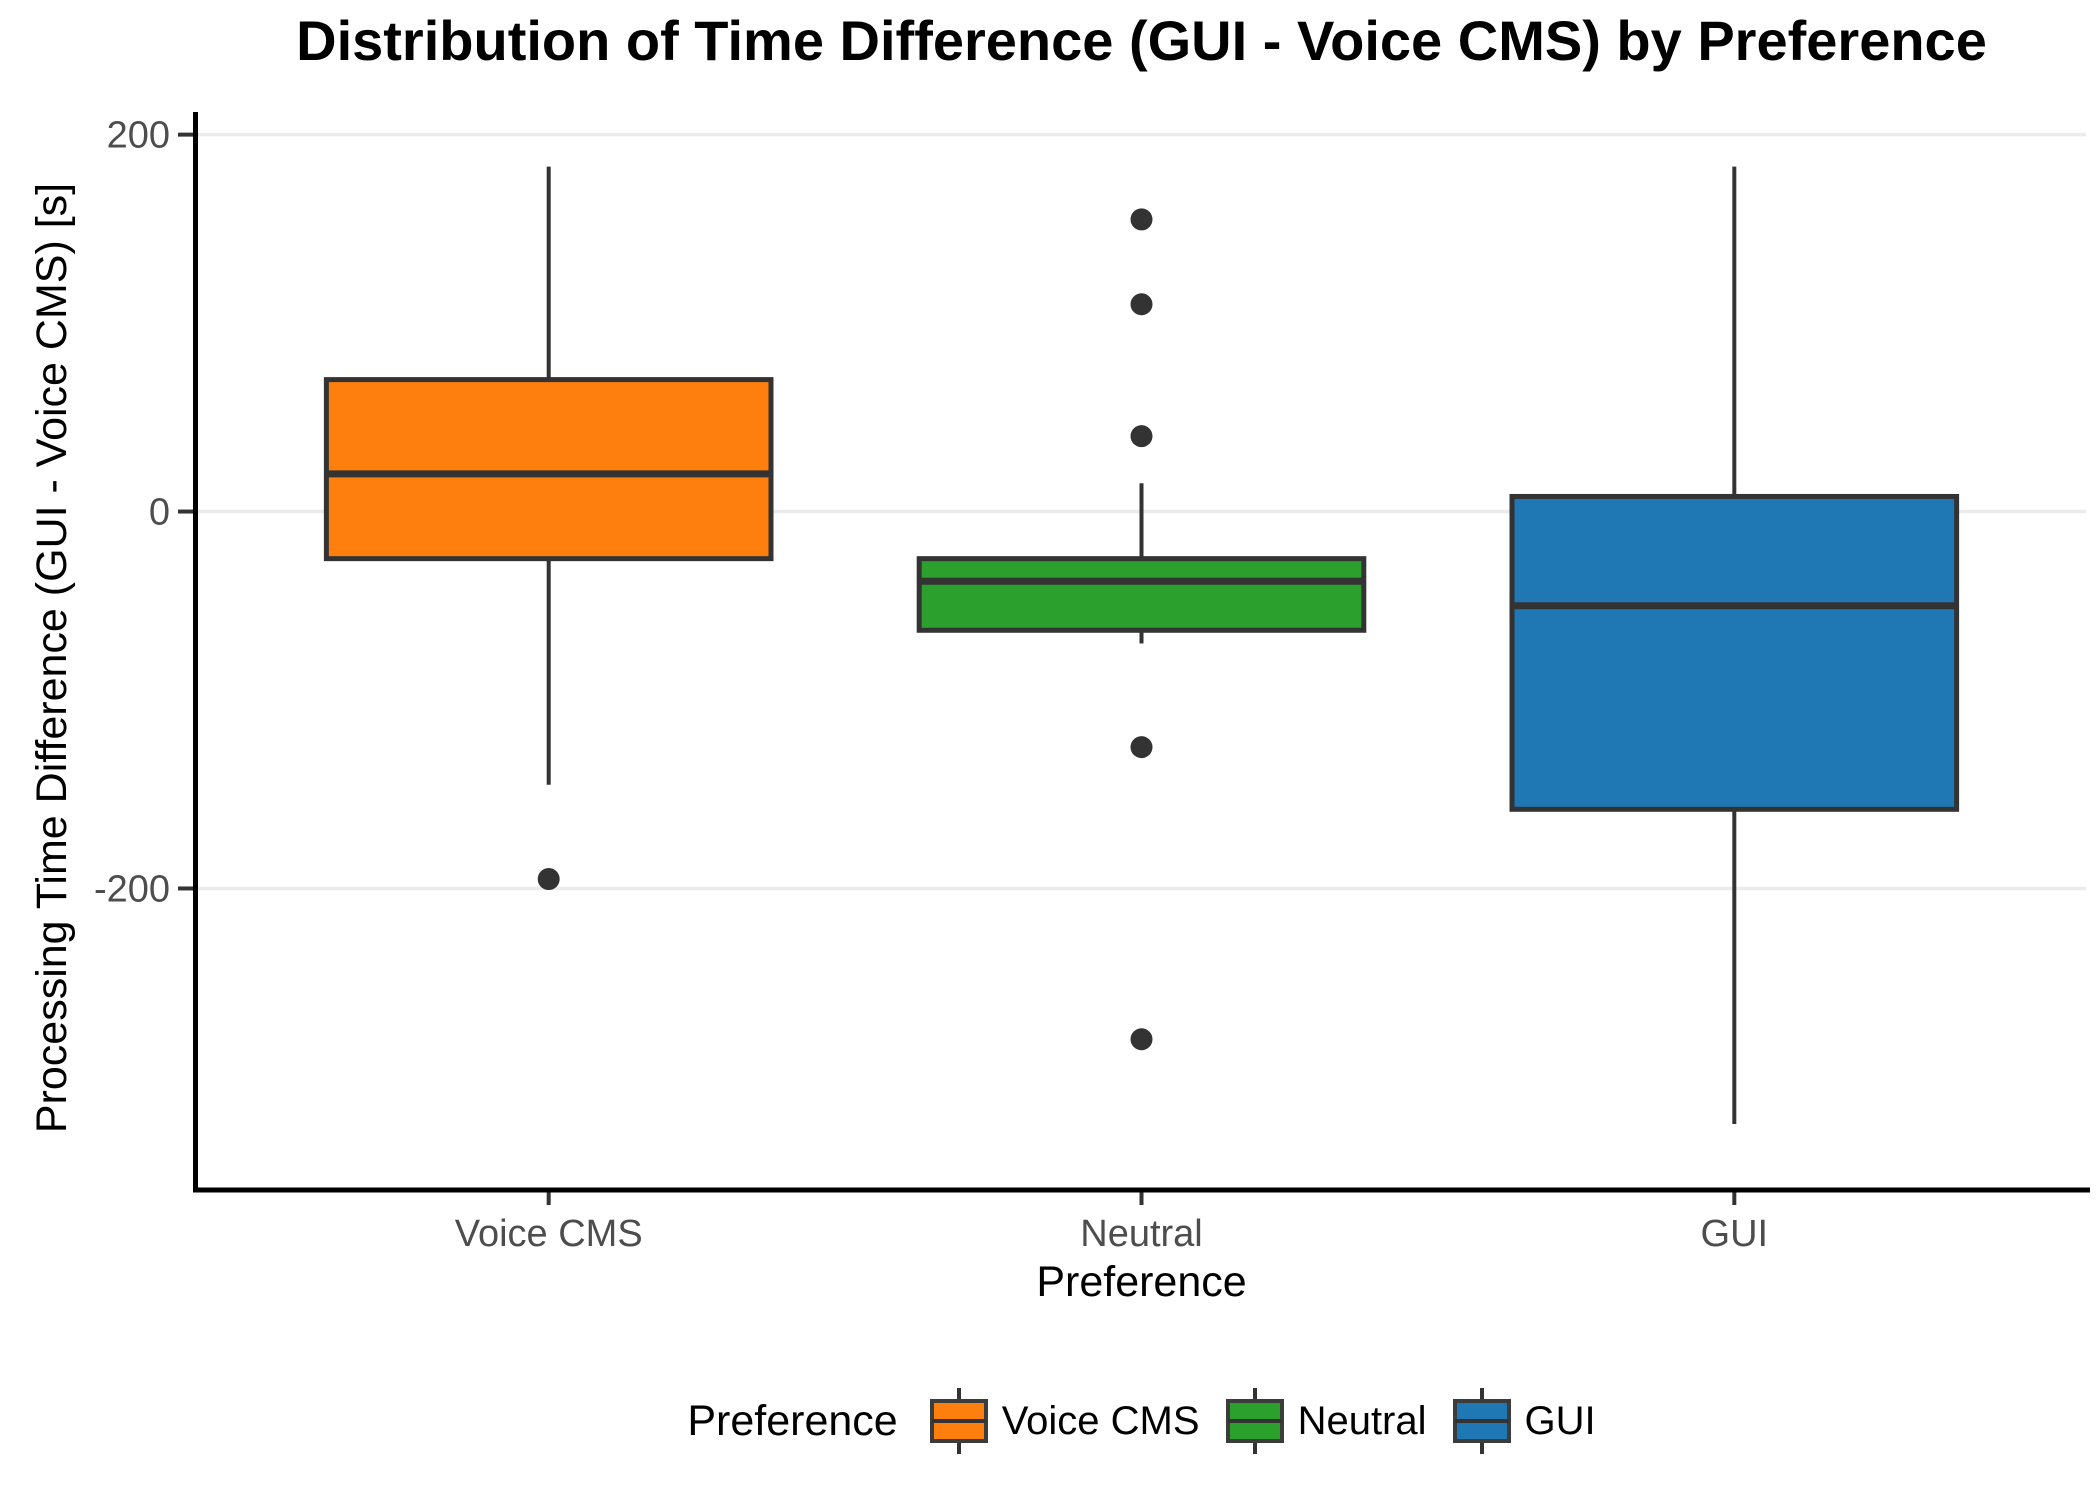 This screenshot has height=1500, width=2100. Describe the element at coordinates (1362, 1420) in the screenshot. I see `legend-label: Neutral` at that location.